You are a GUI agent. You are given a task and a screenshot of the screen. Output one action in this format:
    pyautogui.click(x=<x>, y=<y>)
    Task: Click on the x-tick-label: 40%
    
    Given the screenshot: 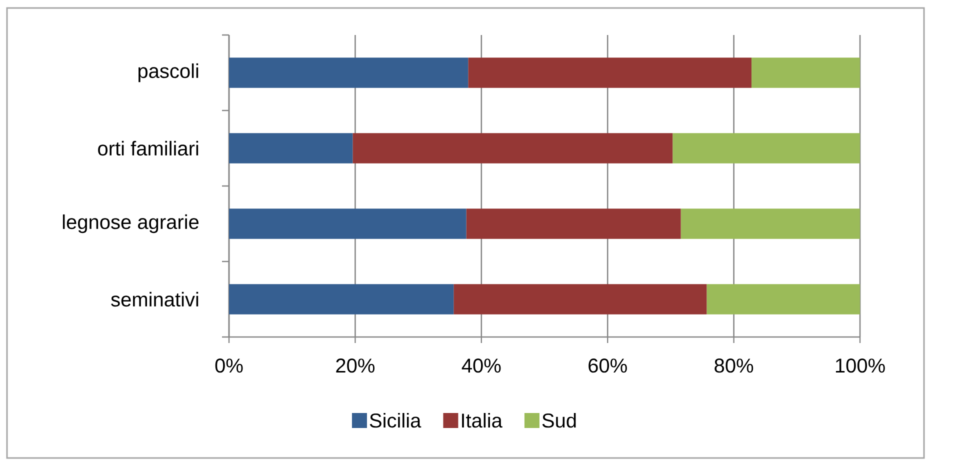 What is the action you would take?
    pyautogui.click(x=481, y=365)
    